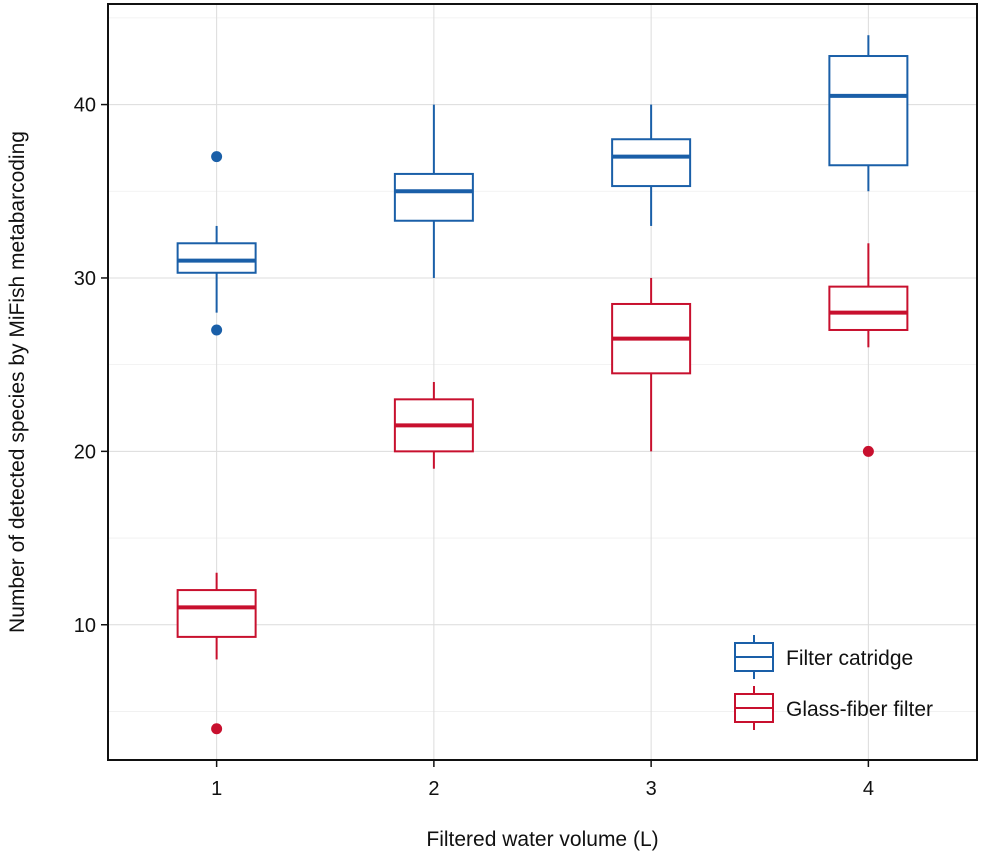 The height and width of the screenshot is (855, 1000). Describe the element at coordinates (216, 789) in the screenshot. I see `x-tick-label: 1` at that location.